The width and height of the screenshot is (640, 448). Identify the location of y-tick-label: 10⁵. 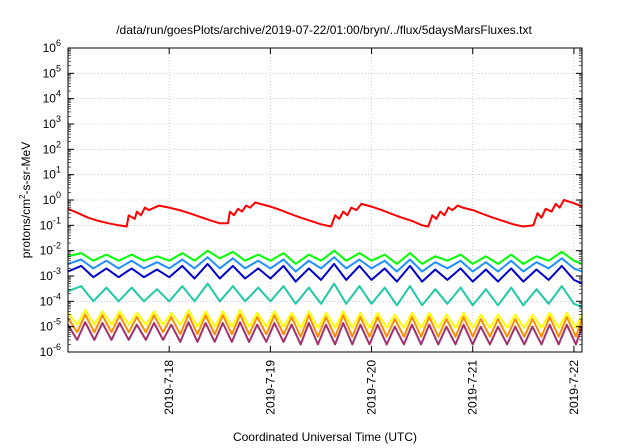
(52, 71).